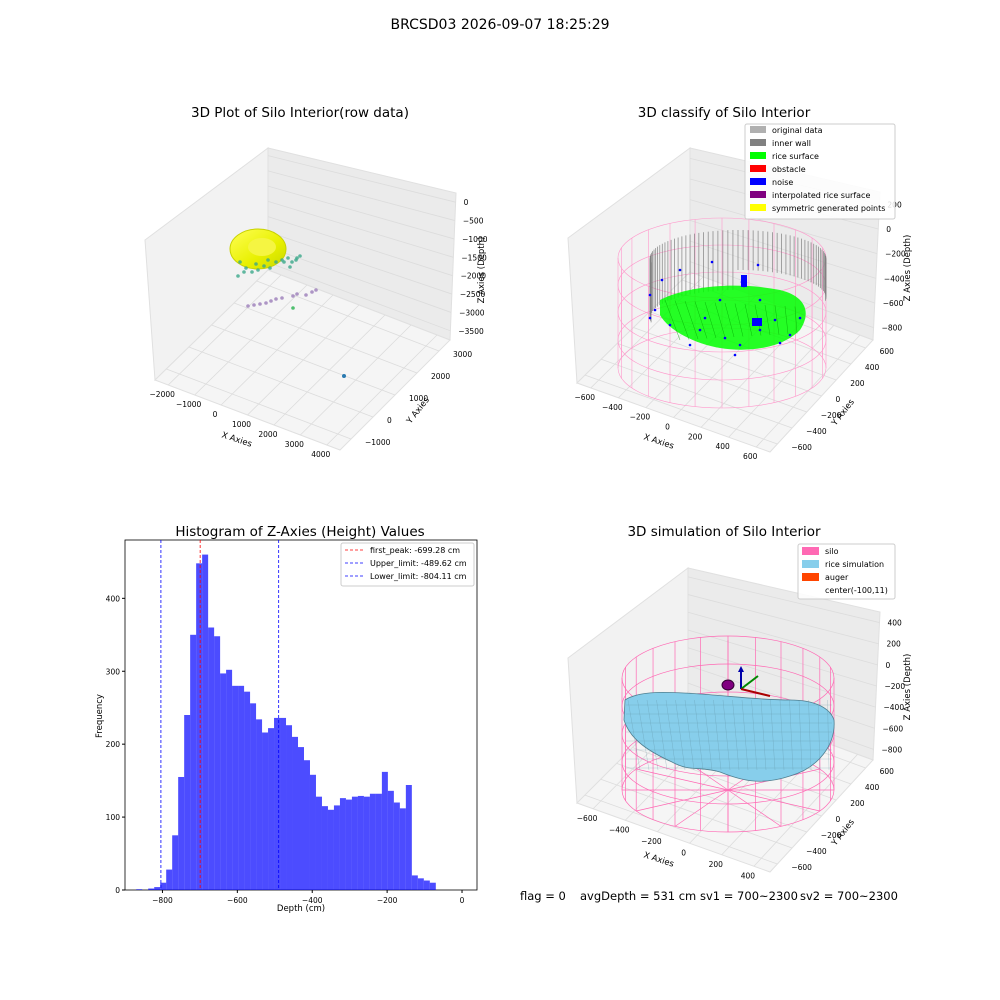 This screenshot has height=1000, width=1000. Describe the element at coordinates (473, 294) in the screenshot. I see `z-tick-label: −2500` at that location.